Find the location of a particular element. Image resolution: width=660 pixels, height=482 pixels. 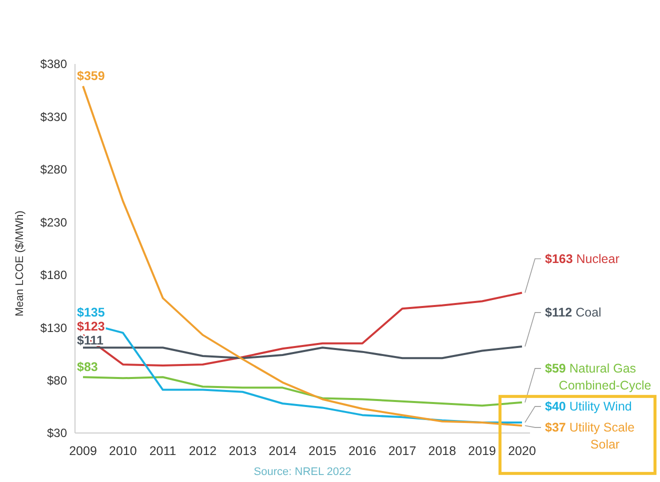

y-tick-label: $380 is located at coordinates (54, 64).